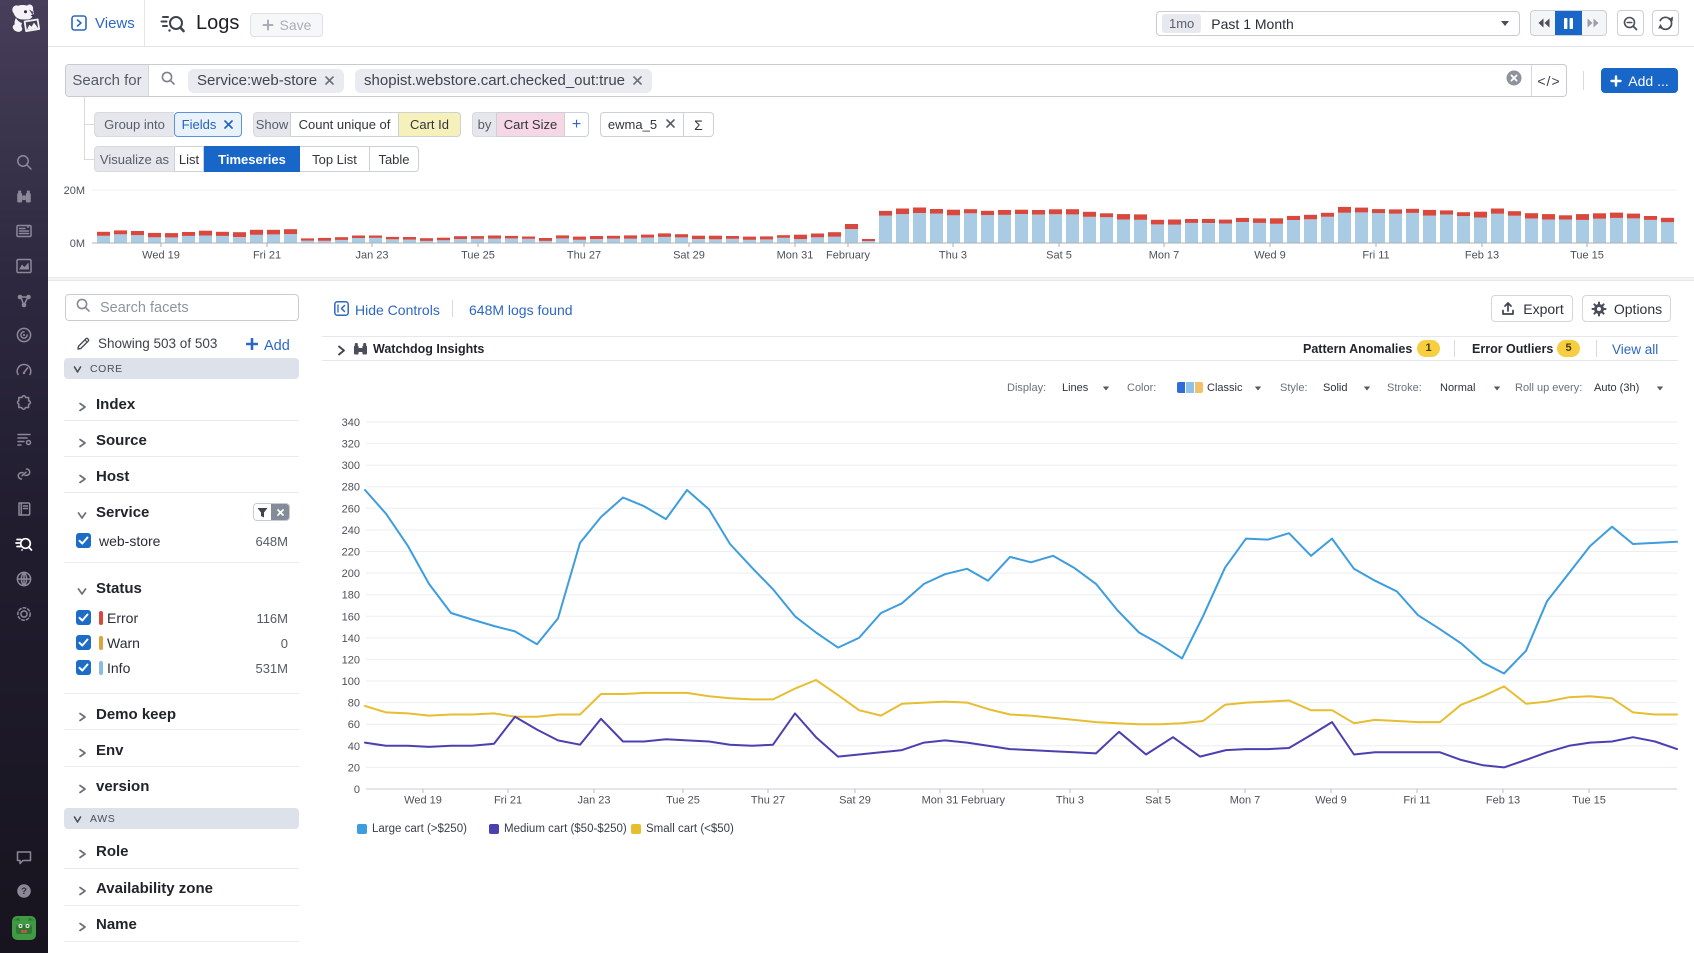  I want to click on svg-text: 140, so click(351, 639).